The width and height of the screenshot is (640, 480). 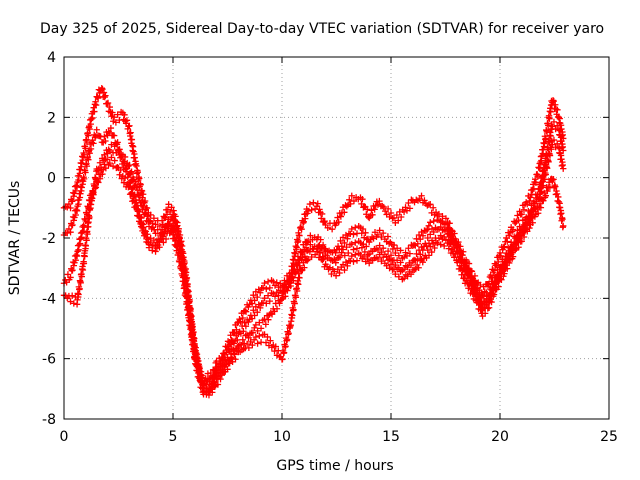 I want to click on x-tick-label: 20, so click(x=500, y=437).